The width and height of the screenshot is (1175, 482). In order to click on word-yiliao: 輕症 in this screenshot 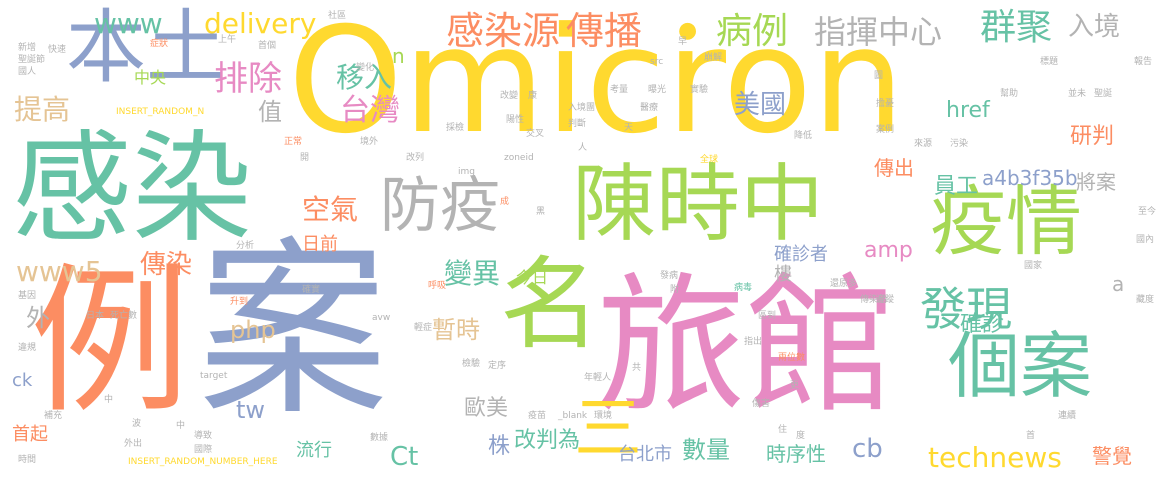, I will do `click(423, 328)`.